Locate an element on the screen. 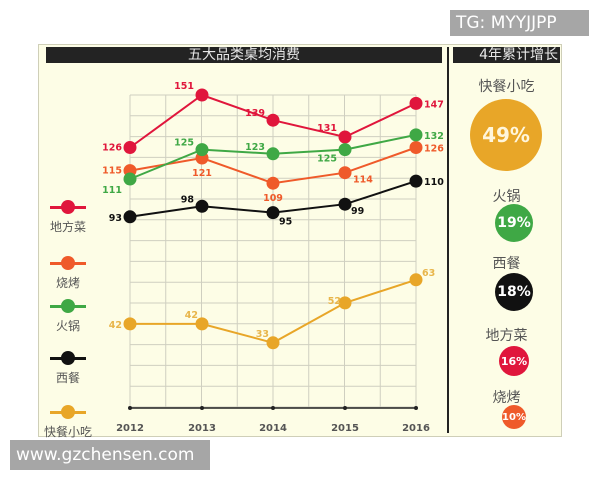 The image size is (600, 480). watermark-top: TG: MYYJJPP is located at coordinates (519, 23).